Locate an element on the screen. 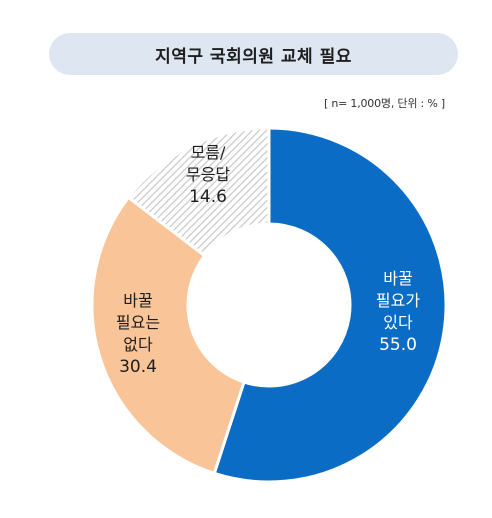 Image resolution: width=492 pixels, height=518 pixels. slice-label-2: 모름/ is located at coordinates (208, 152).